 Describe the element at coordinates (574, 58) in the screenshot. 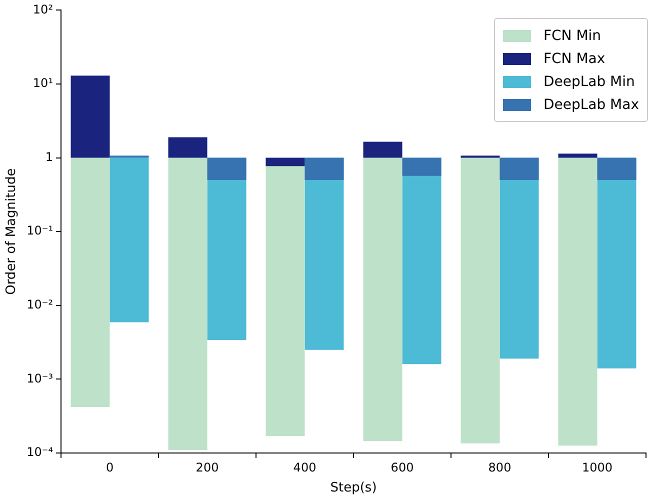

I see `legend-label: FCN Max` at that location.